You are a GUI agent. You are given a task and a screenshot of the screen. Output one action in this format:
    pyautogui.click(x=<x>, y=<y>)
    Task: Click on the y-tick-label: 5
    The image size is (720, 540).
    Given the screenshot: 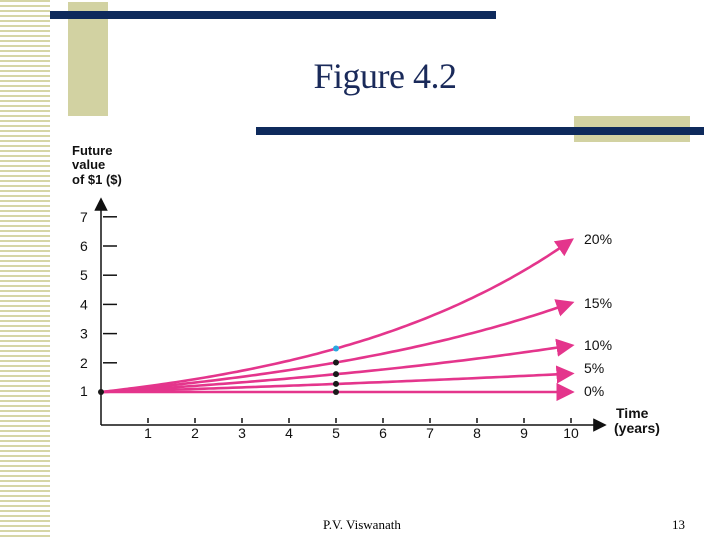 What is the action you would take?
    pyautogui.click(x=84, y=275)
    